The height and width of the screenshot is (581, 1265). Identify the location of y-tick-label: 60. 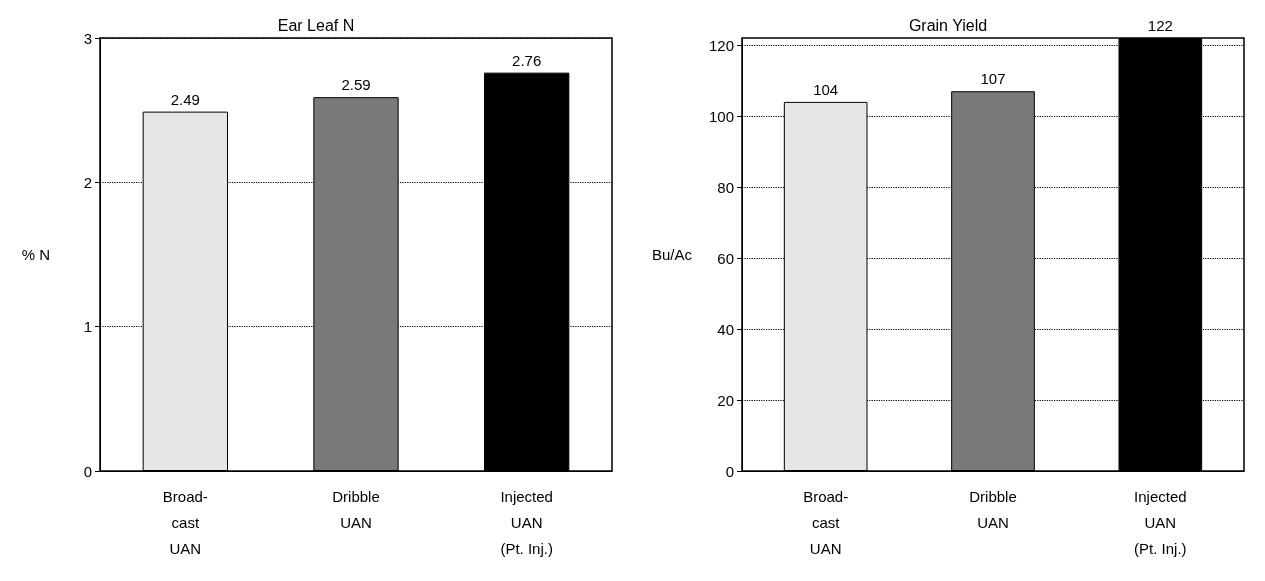
(725, 258).